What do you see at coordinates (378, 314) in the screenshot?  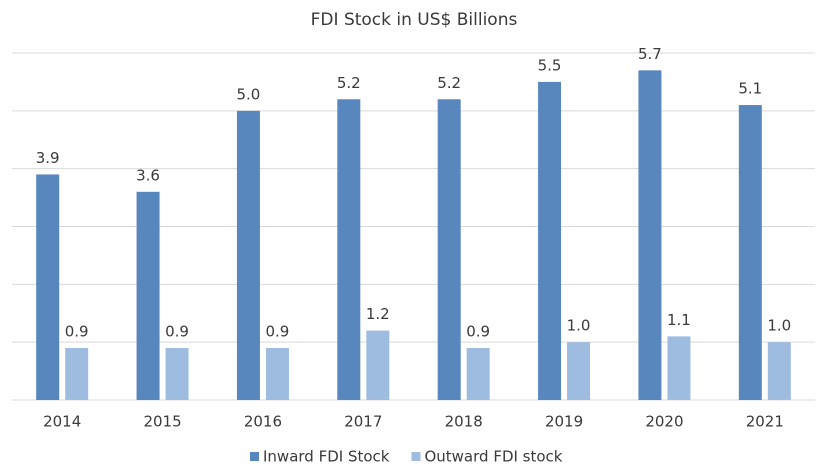 I see `value-label: 1.2` at bounding box center [378, 314].